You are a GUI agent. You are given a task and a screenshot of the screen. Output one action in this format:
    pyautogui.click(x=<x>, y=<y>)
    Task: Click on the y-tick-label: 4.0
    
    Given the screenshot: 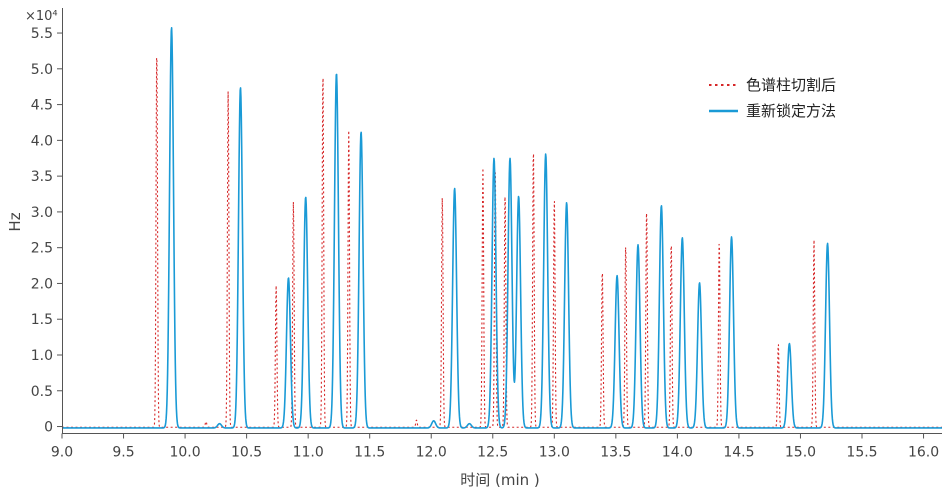 What is the action you would take?
    pyautogui.click(x=42, y=141)
    